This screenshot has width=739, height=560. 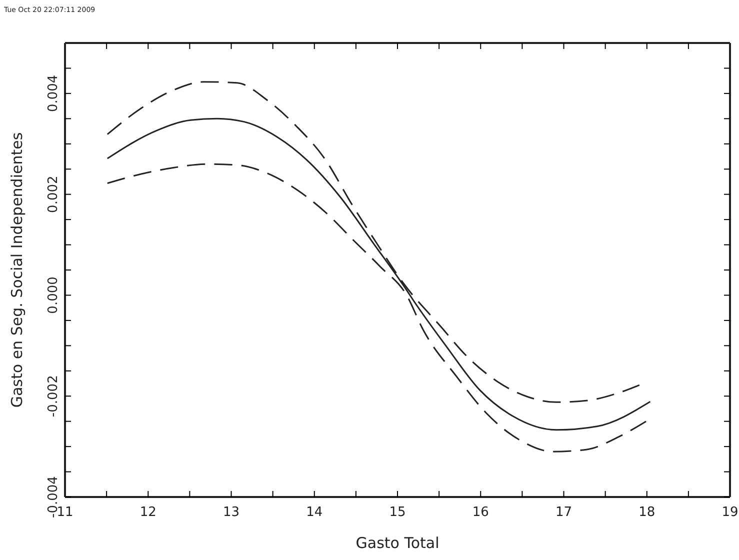 What do you see at coordinates (17, 270) in the screenshot?
I see `y-axis-title: Gasto en Seg. Social Independientes` at bounding box center [17, 270].